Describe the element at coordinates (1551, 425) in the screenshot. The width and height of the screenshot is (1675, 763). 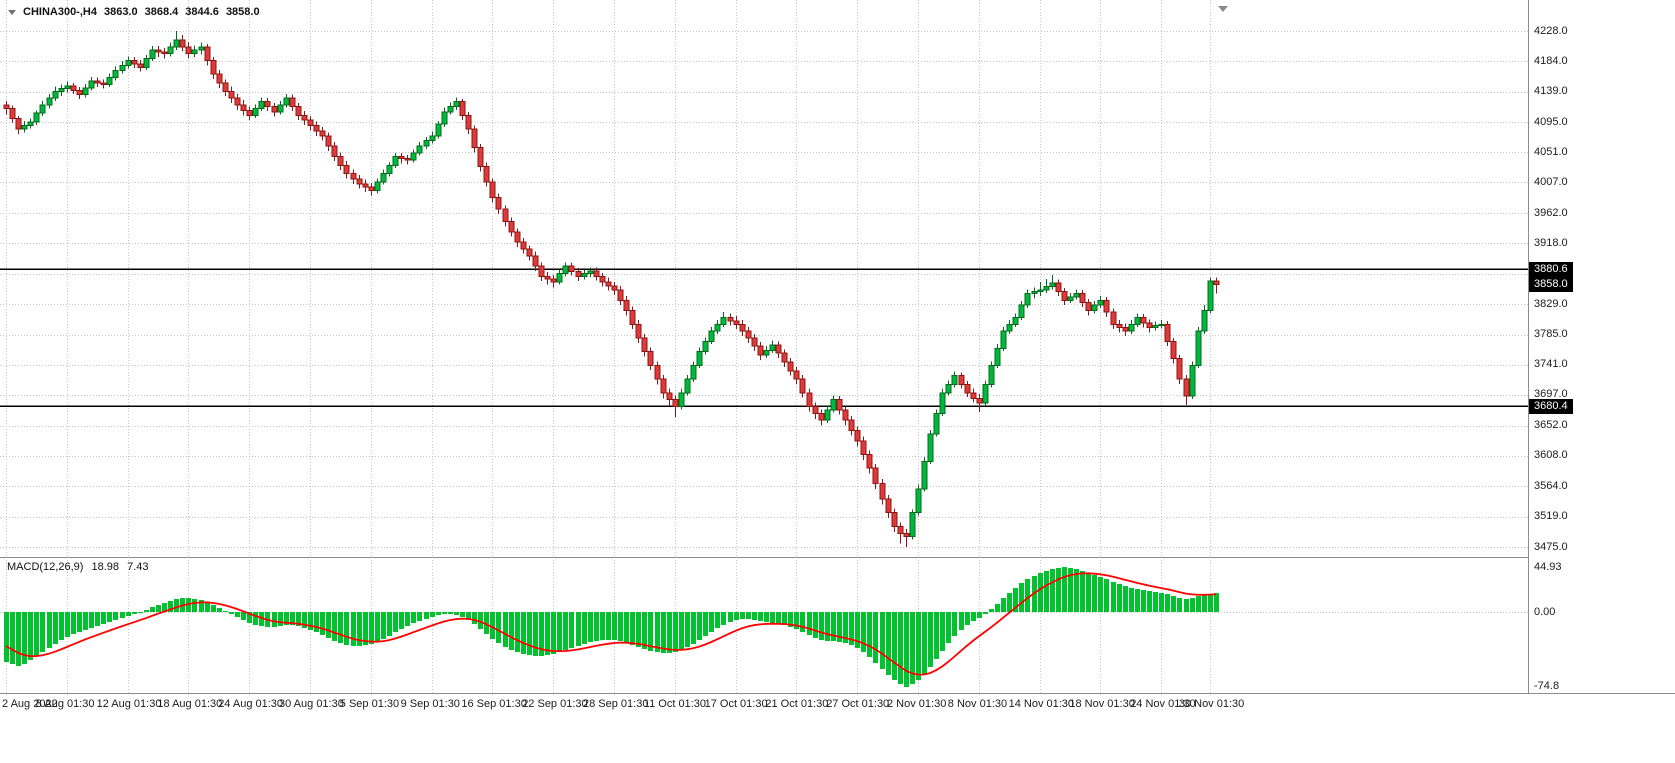
I see `price-axis-label: 3652.0` at that location.